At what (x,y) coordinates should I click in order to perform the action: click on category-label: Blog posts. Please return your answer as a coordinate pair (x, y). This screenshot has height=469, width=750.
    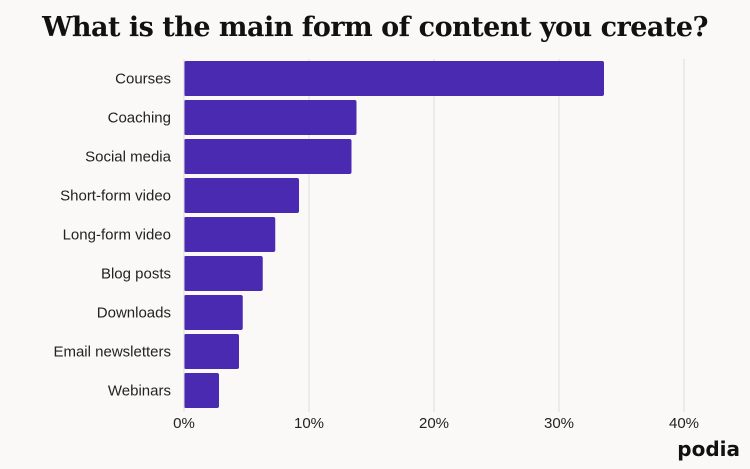
    Looking at the image, I should click on (136, 274).